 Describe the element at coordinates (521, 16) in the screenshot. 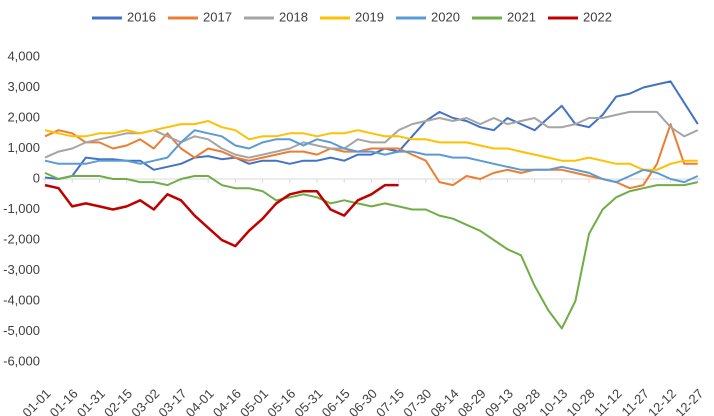

I see `legend-label: 2021` at that location.